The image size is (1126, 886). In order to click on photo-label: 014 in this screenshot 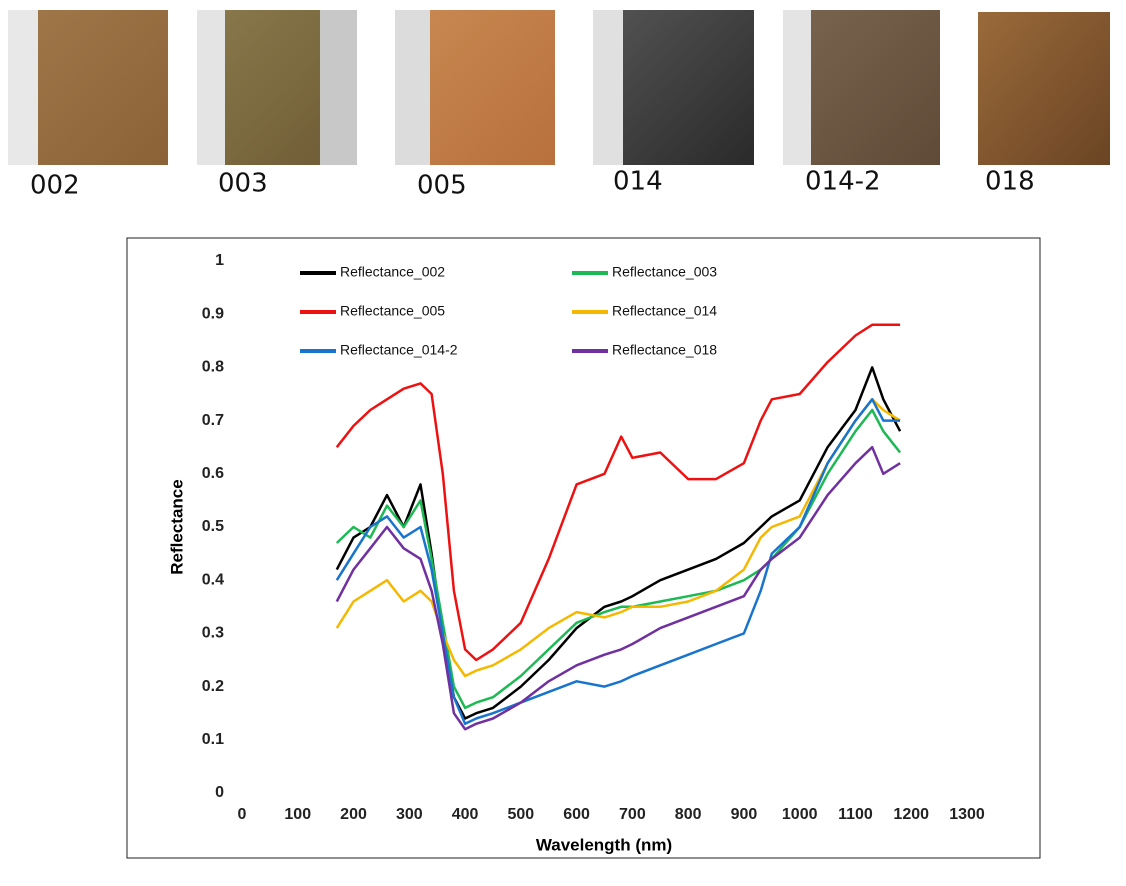, I will do `click(638, 182)`.